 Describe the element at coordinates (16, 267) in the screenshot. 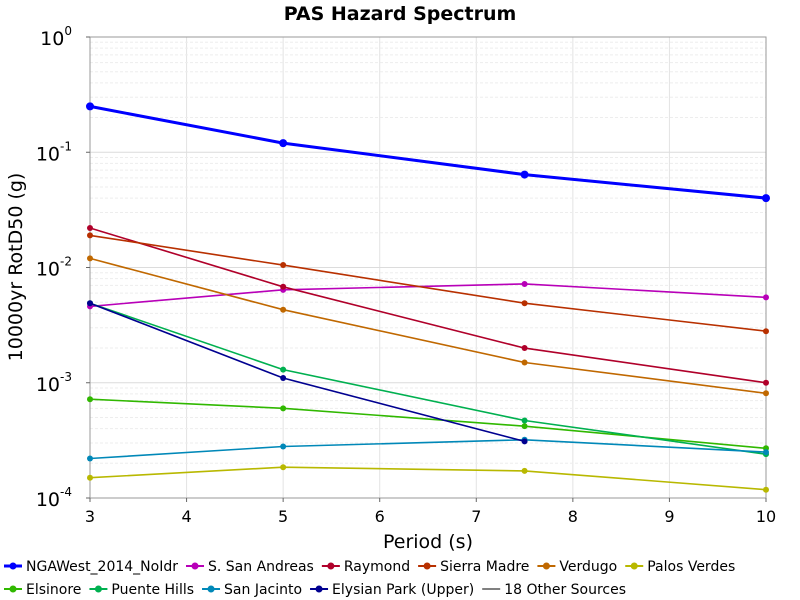

I see `y-axis-label: 10000yr RotD50 (g)` at that location.